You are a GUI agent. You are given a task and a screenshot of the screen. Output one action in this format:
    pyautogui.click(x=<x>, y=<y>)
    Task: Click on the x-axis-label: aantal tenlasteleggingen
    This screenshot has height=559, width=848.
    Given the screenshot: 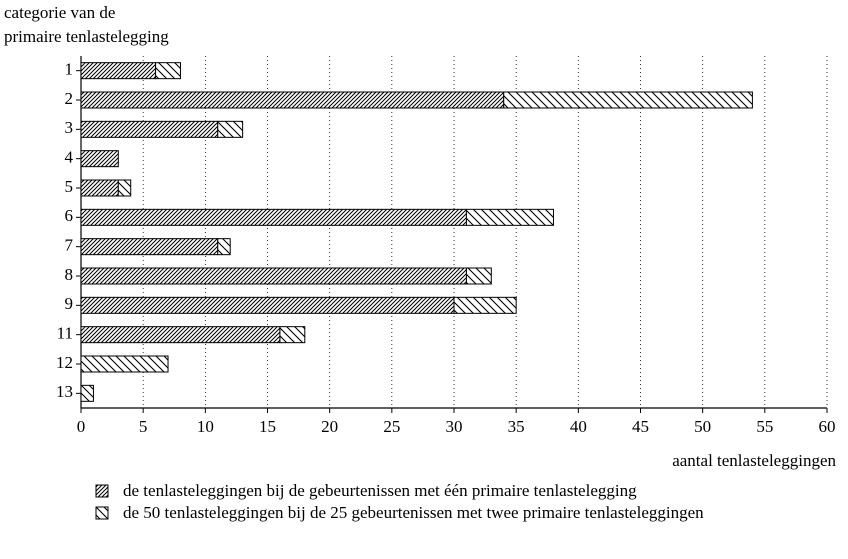 What is the action you would take?
    pyautogui.click(x=754, y=460)
    